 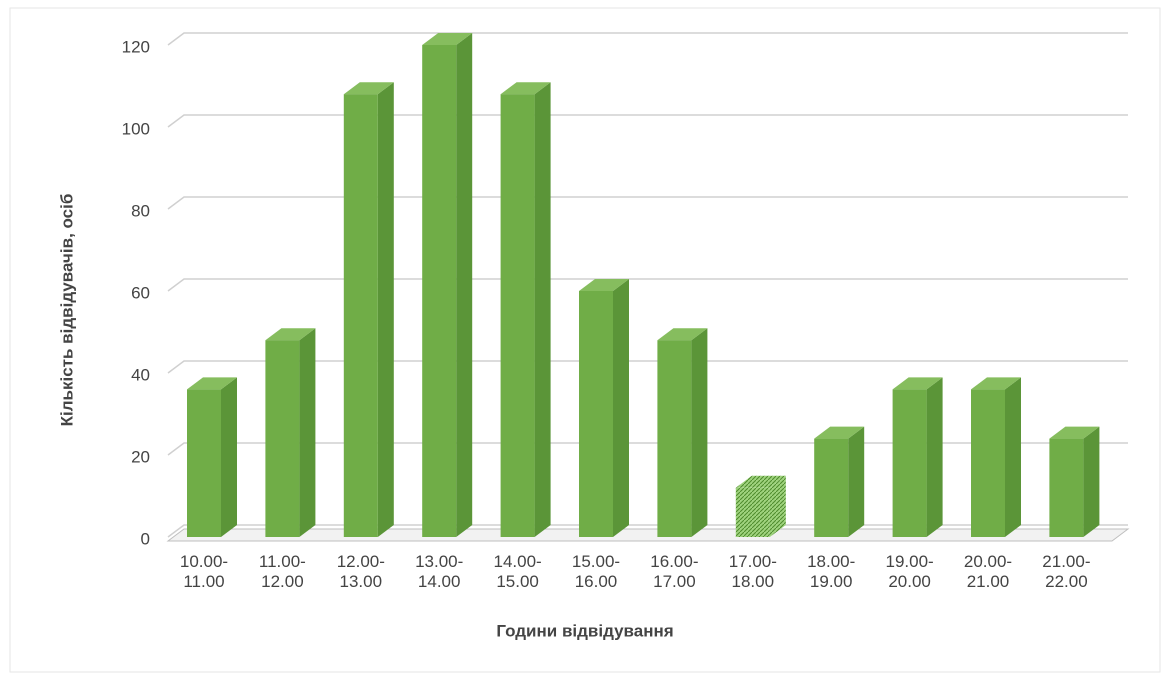 I want to click on y-tick-label: 120, so click(x=136, y=46).